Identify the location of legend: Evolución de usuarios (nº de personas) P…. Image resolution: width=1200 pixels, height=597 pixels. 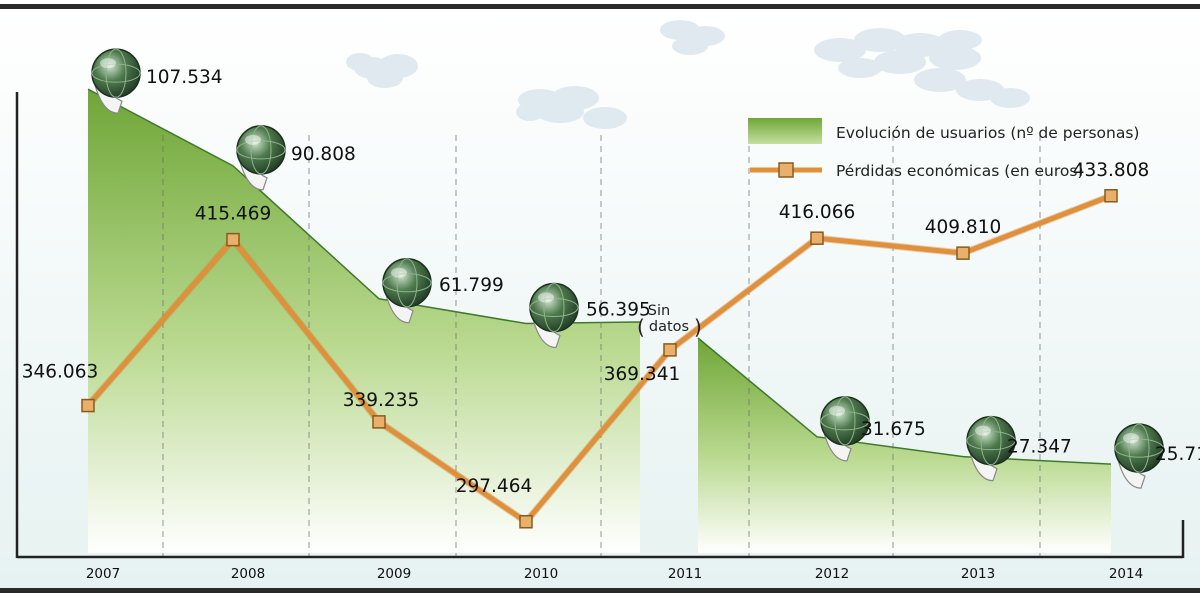
(943, 149).